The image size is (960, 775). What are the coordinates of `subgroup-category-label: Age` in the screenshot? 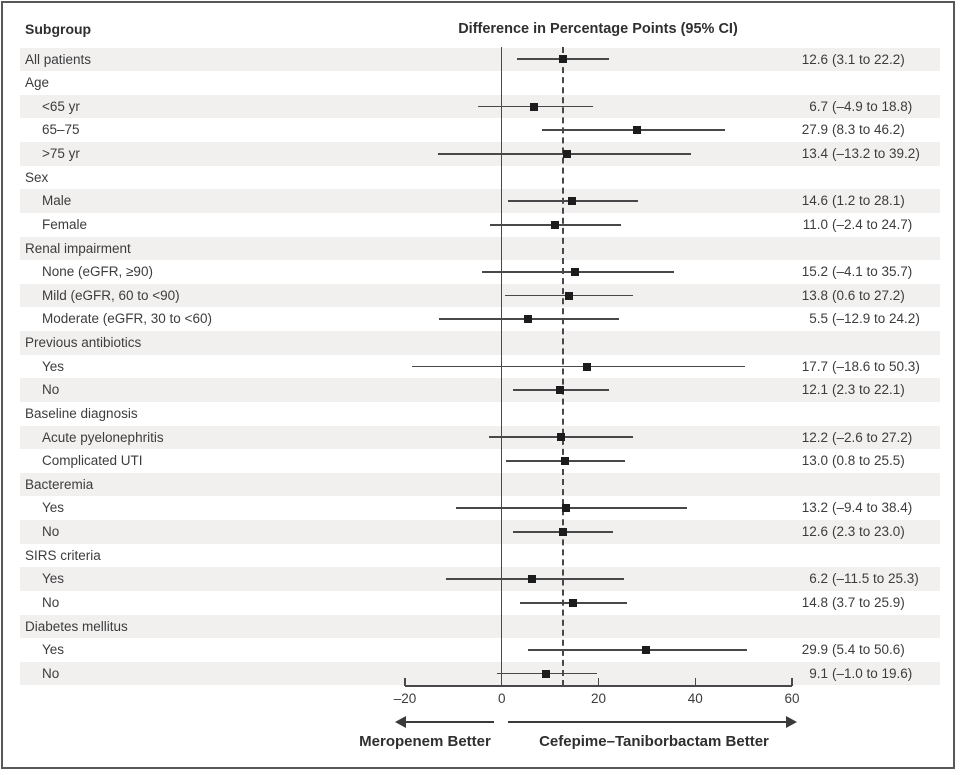 It's located at (37, 83).